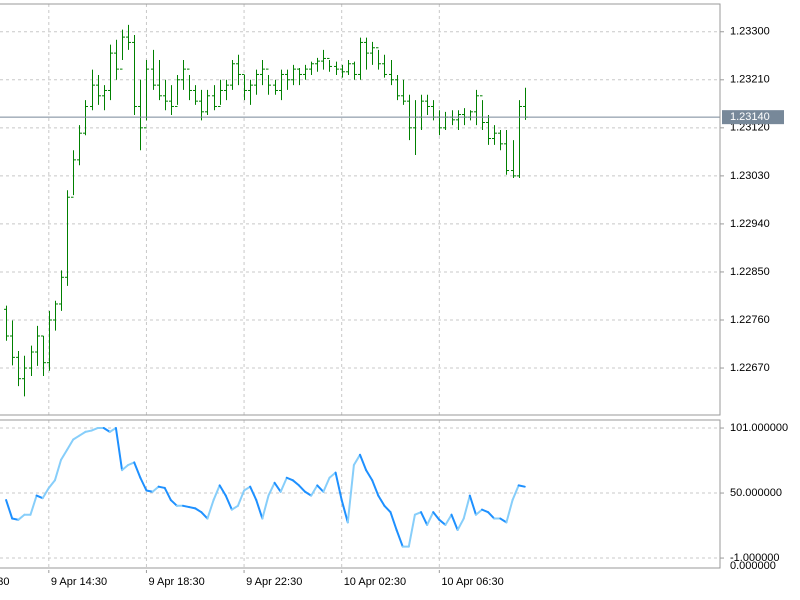 This screenshot has height=600, width=800. I want to click on y-tick-label: 1.22670, so click(750, 368).